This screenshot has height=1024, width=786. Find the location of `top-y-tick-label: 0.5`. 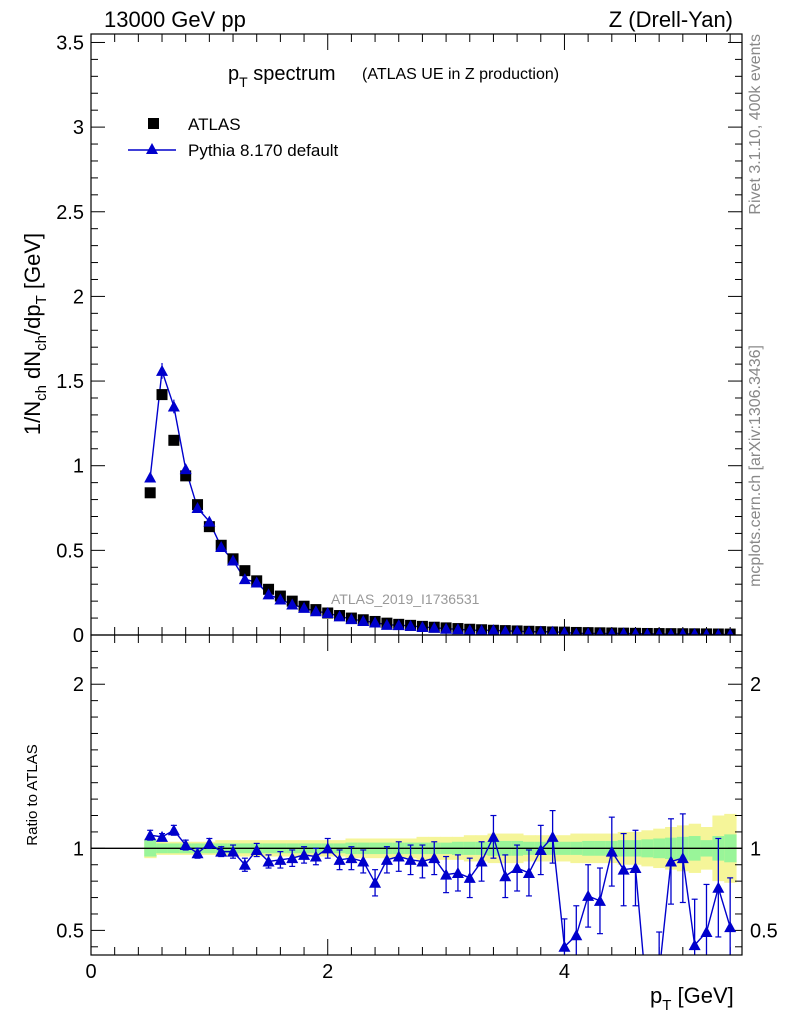

top-y-tick-label: 0.5 is located at coordinates (70, 551).